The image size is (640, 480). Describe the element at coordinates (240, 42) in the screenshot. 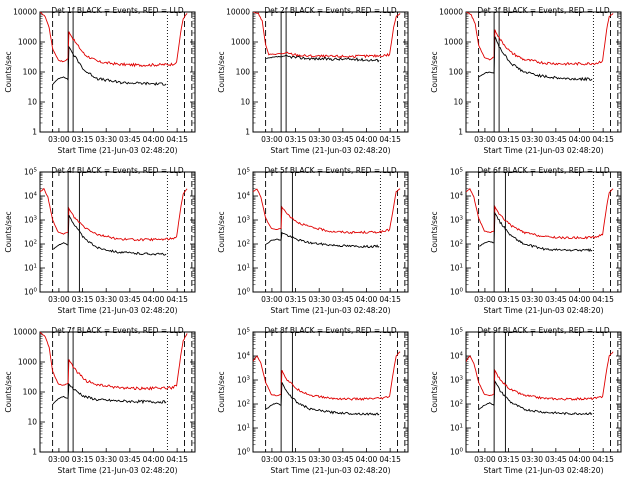

I see `y-tick-label: 1000` at that location.